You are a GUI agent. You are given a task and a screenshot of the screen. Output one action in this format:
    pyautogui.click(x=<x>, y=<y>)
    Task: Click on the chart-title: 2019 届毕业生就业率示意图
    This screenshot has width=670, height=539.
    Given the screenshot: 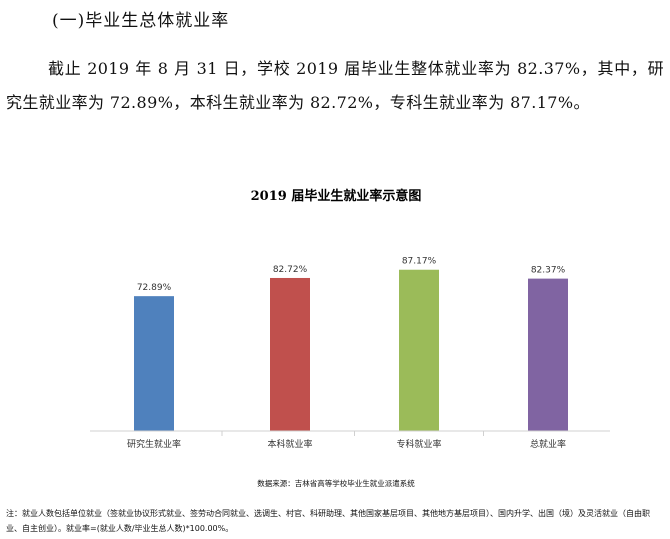 What is the action you would take?
    pyautogui.click(x=336, y=196)
    